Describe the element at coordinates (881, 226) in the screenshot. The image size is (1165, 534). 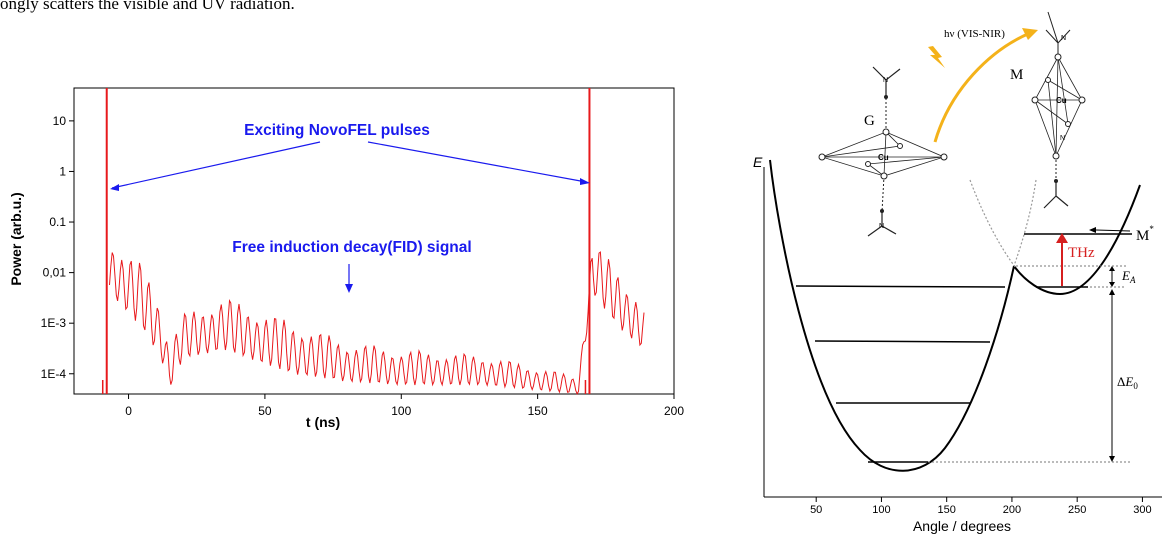
I see `g-n-label-bottom: N` at that location.